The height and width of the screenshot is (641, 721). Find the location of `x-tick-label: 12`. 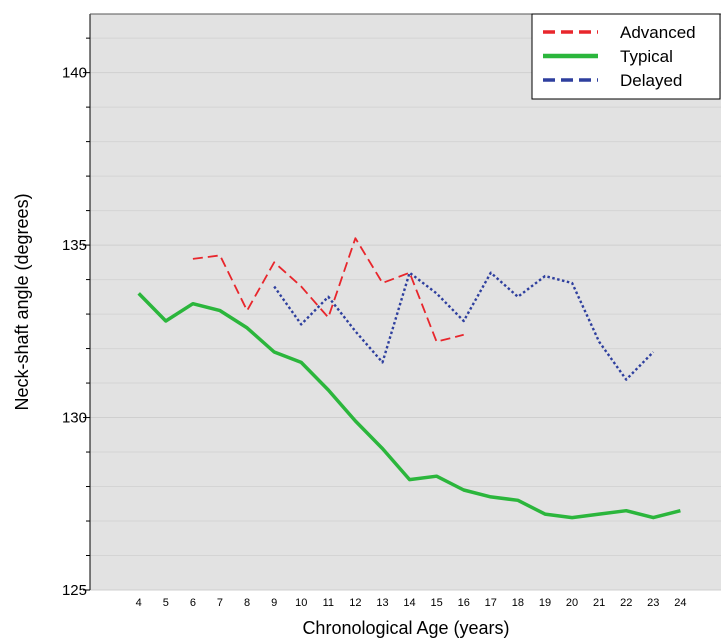

x-tick-label: 12 is located at coordinates (355, 603).